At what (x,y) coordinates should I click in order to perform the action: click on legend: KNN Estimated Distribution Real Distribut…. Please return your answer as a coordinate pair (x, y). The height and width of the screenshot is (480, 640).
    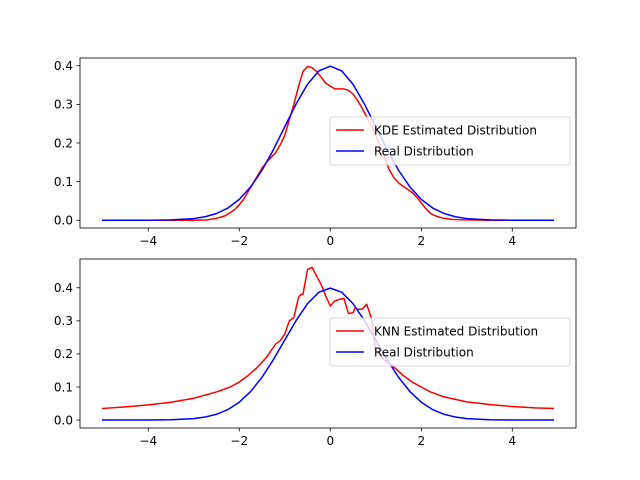
    Looking at the image, I should click on (450, 342).